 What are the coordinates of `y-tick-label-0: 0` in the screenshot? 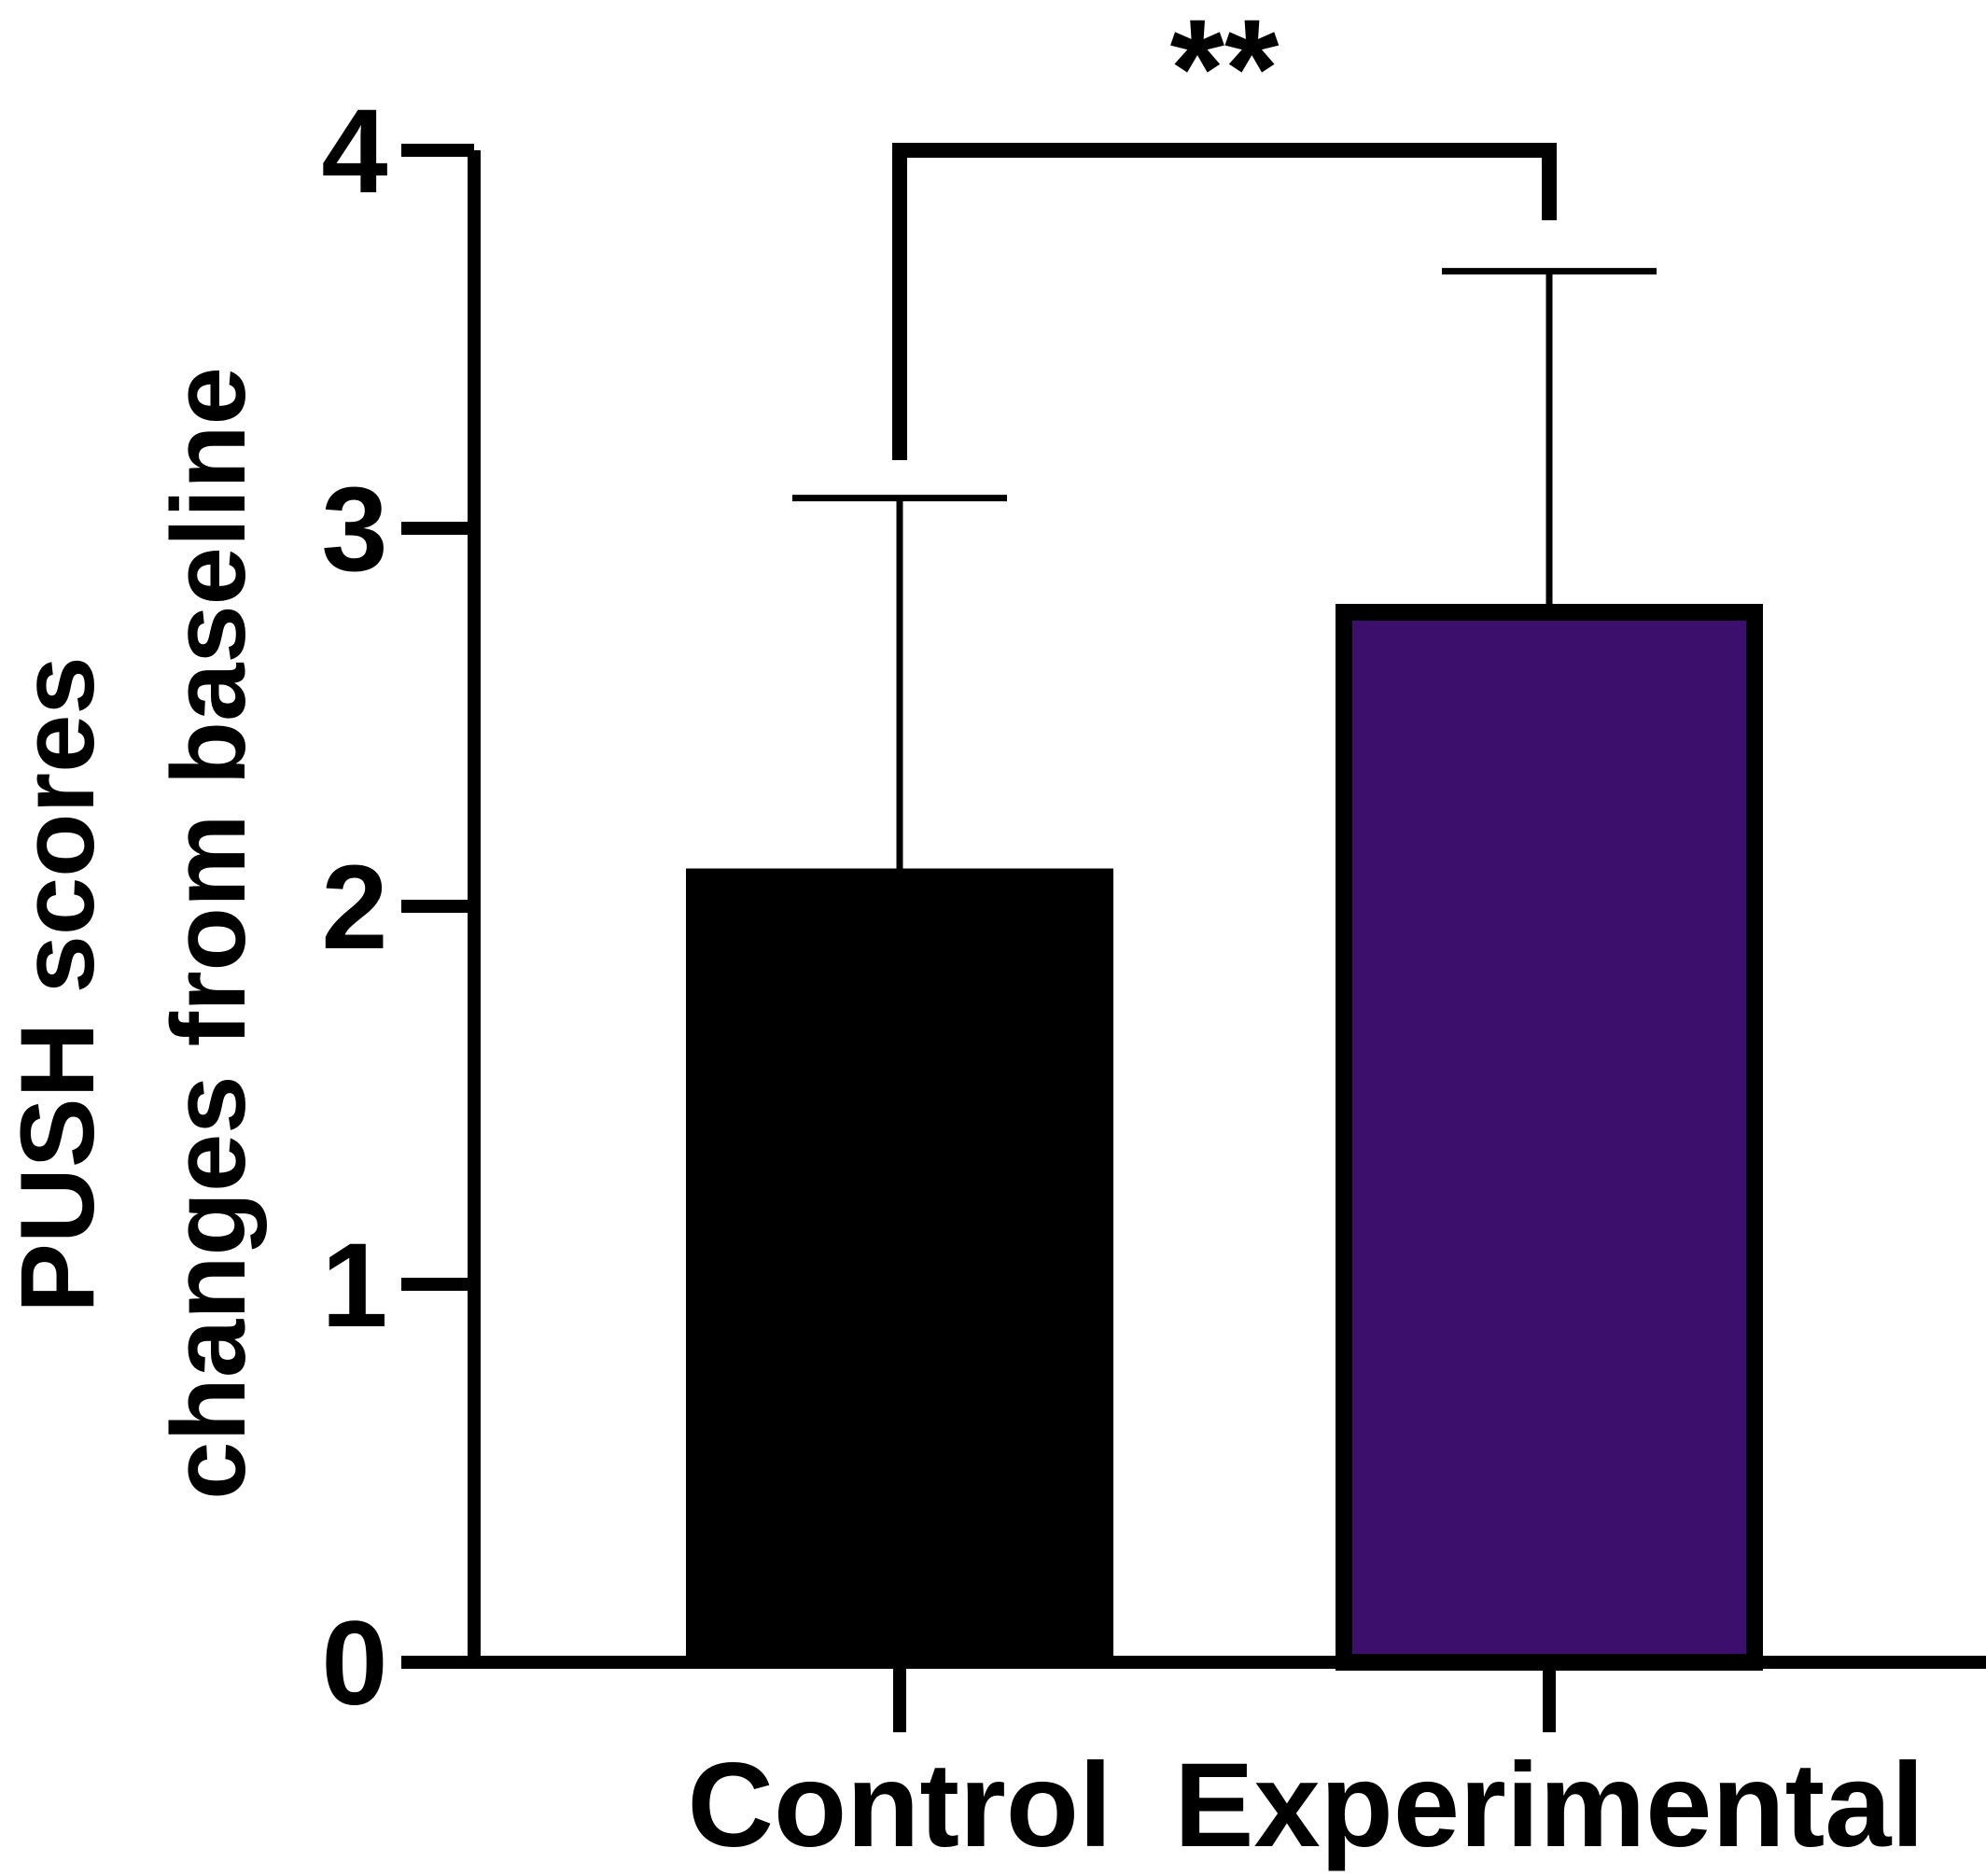 It's located at (354, 1663).